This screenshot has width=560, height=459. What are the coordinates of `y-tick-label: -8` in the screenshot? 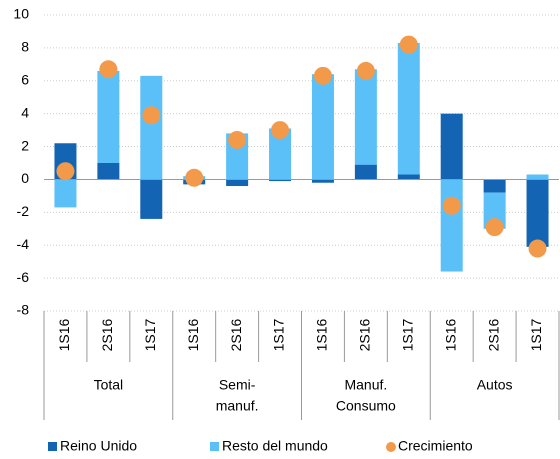 It's located at (23, 310).